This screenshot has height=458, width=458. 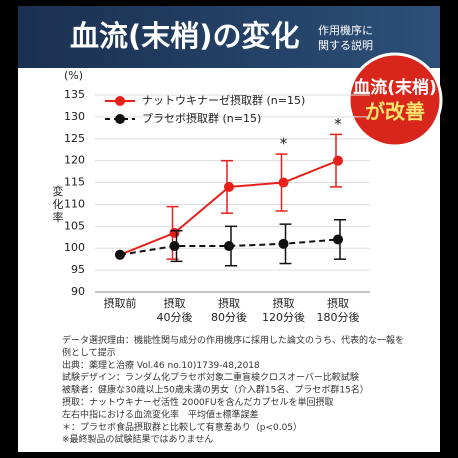 I want to click on note: 被験者：健康な30歳以上50歳未満の男女（介入群15名、プラセボ群15名）, so click(x=215, y=390).